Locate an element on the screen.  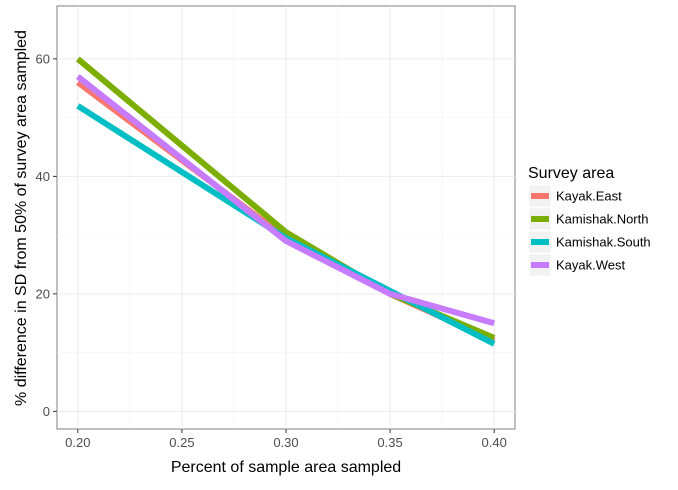
y-tick-label: 60 is located at coordinates (43, 58).